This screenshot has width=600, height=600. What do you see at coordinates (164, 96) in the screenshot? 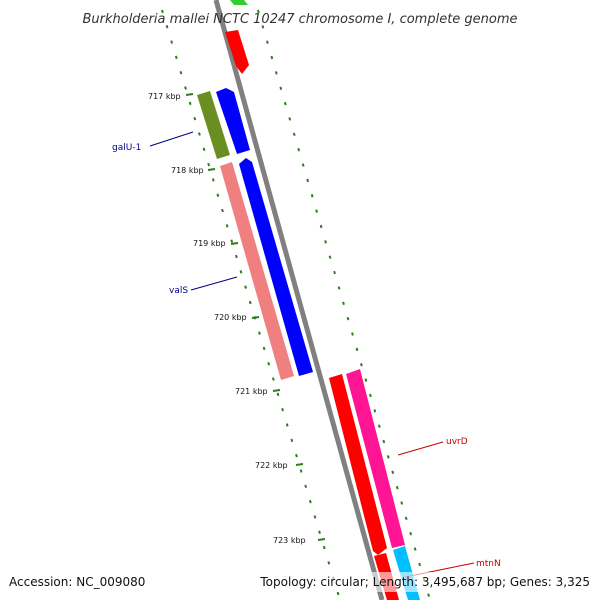
I see `tick-label: 717 kbp` at bounding box center [164, 96].